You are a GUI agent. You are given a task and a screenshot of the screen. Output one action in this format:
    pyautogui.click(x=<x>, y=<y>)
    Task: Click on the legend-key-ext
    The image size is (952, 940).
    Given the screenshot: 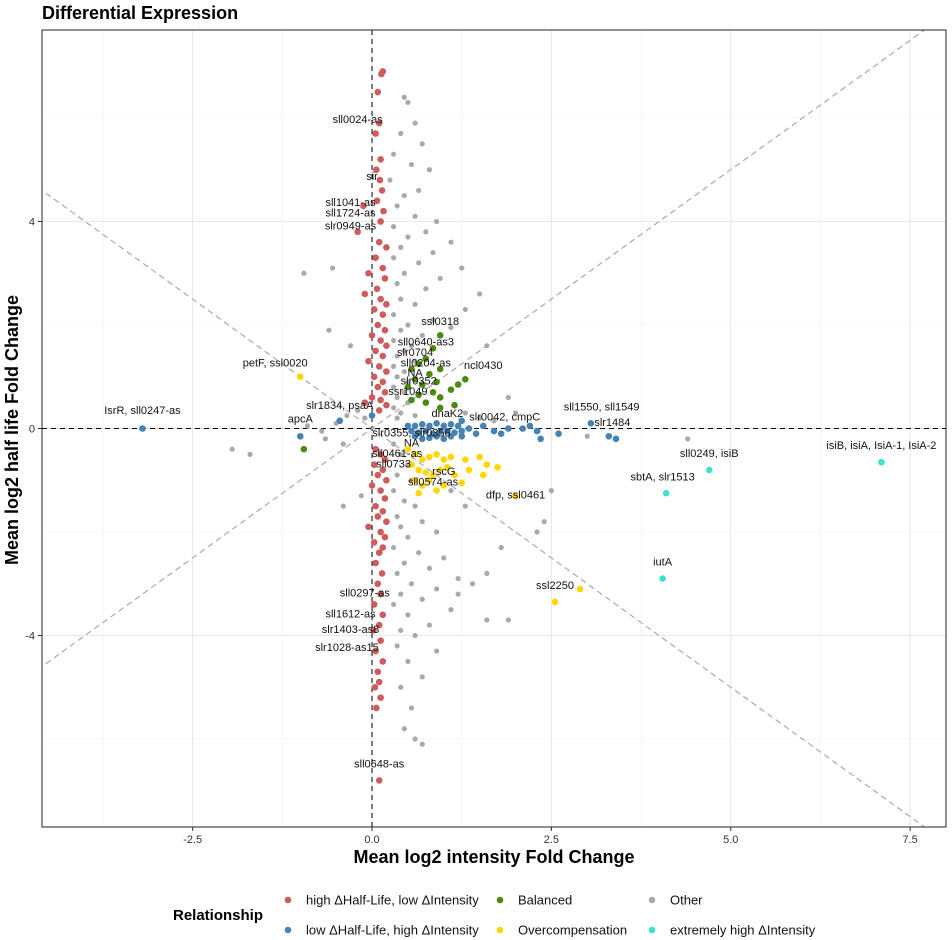 What is the action you would take?
    pyautogui.click(x=652, y=930)
    